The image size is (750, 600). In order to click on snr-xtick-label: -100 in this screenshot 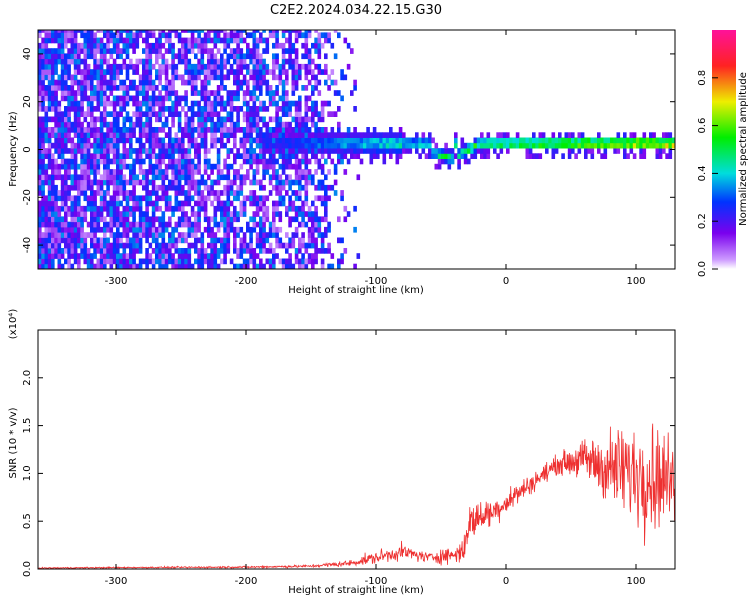, I will do `click(376, 581)`.